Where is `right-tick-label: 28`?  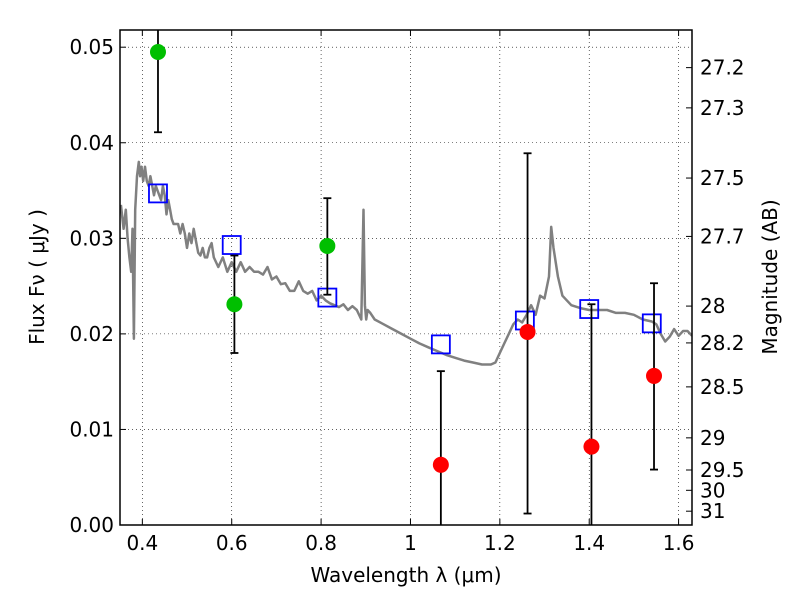 right-tick-label: 28 is located at coordinates (712, 306).